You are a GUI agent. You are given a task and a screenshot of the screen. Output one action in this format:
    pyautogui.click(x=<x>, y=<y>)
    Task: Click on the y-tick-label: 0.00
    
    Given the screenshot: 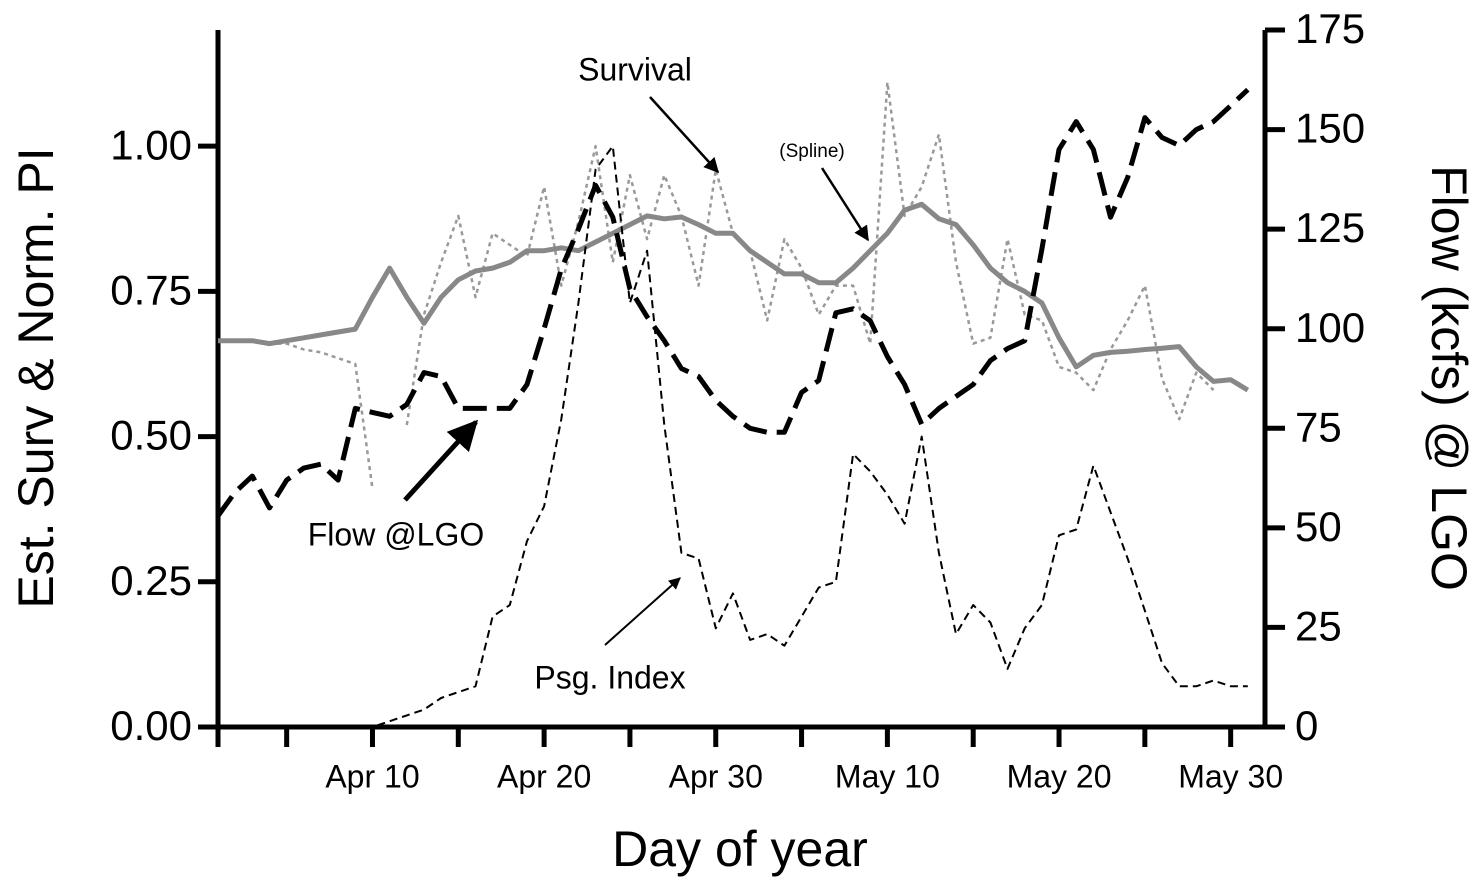 What is the action you would take?
    pyautogui.click(x=151, y=725)
    